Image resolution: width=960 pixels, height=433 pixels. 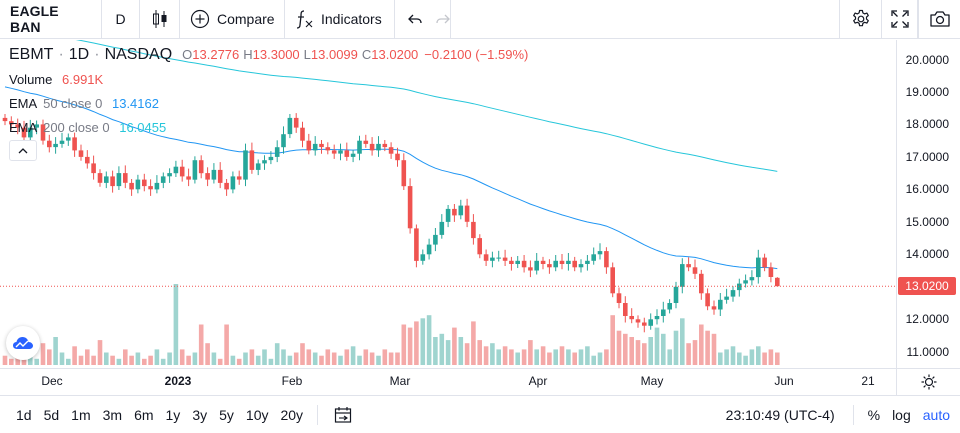 I want to click on volume-legend: Volume 6.991K, so click(x=56, y=79).